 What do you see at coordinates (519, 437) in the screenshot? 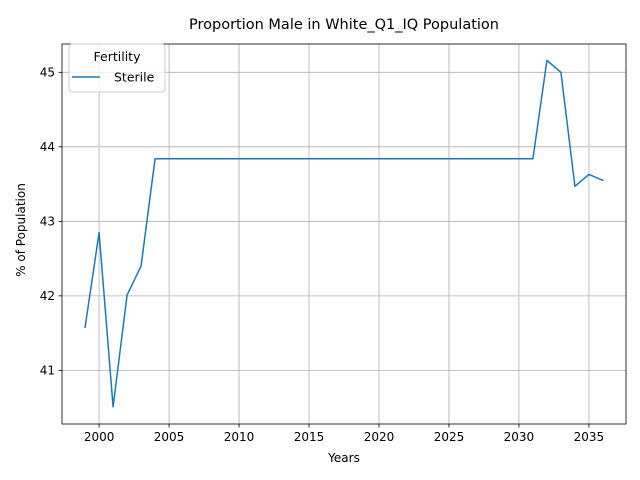
I see `x-tick-label: 2030` at bounding box center [519, 437].